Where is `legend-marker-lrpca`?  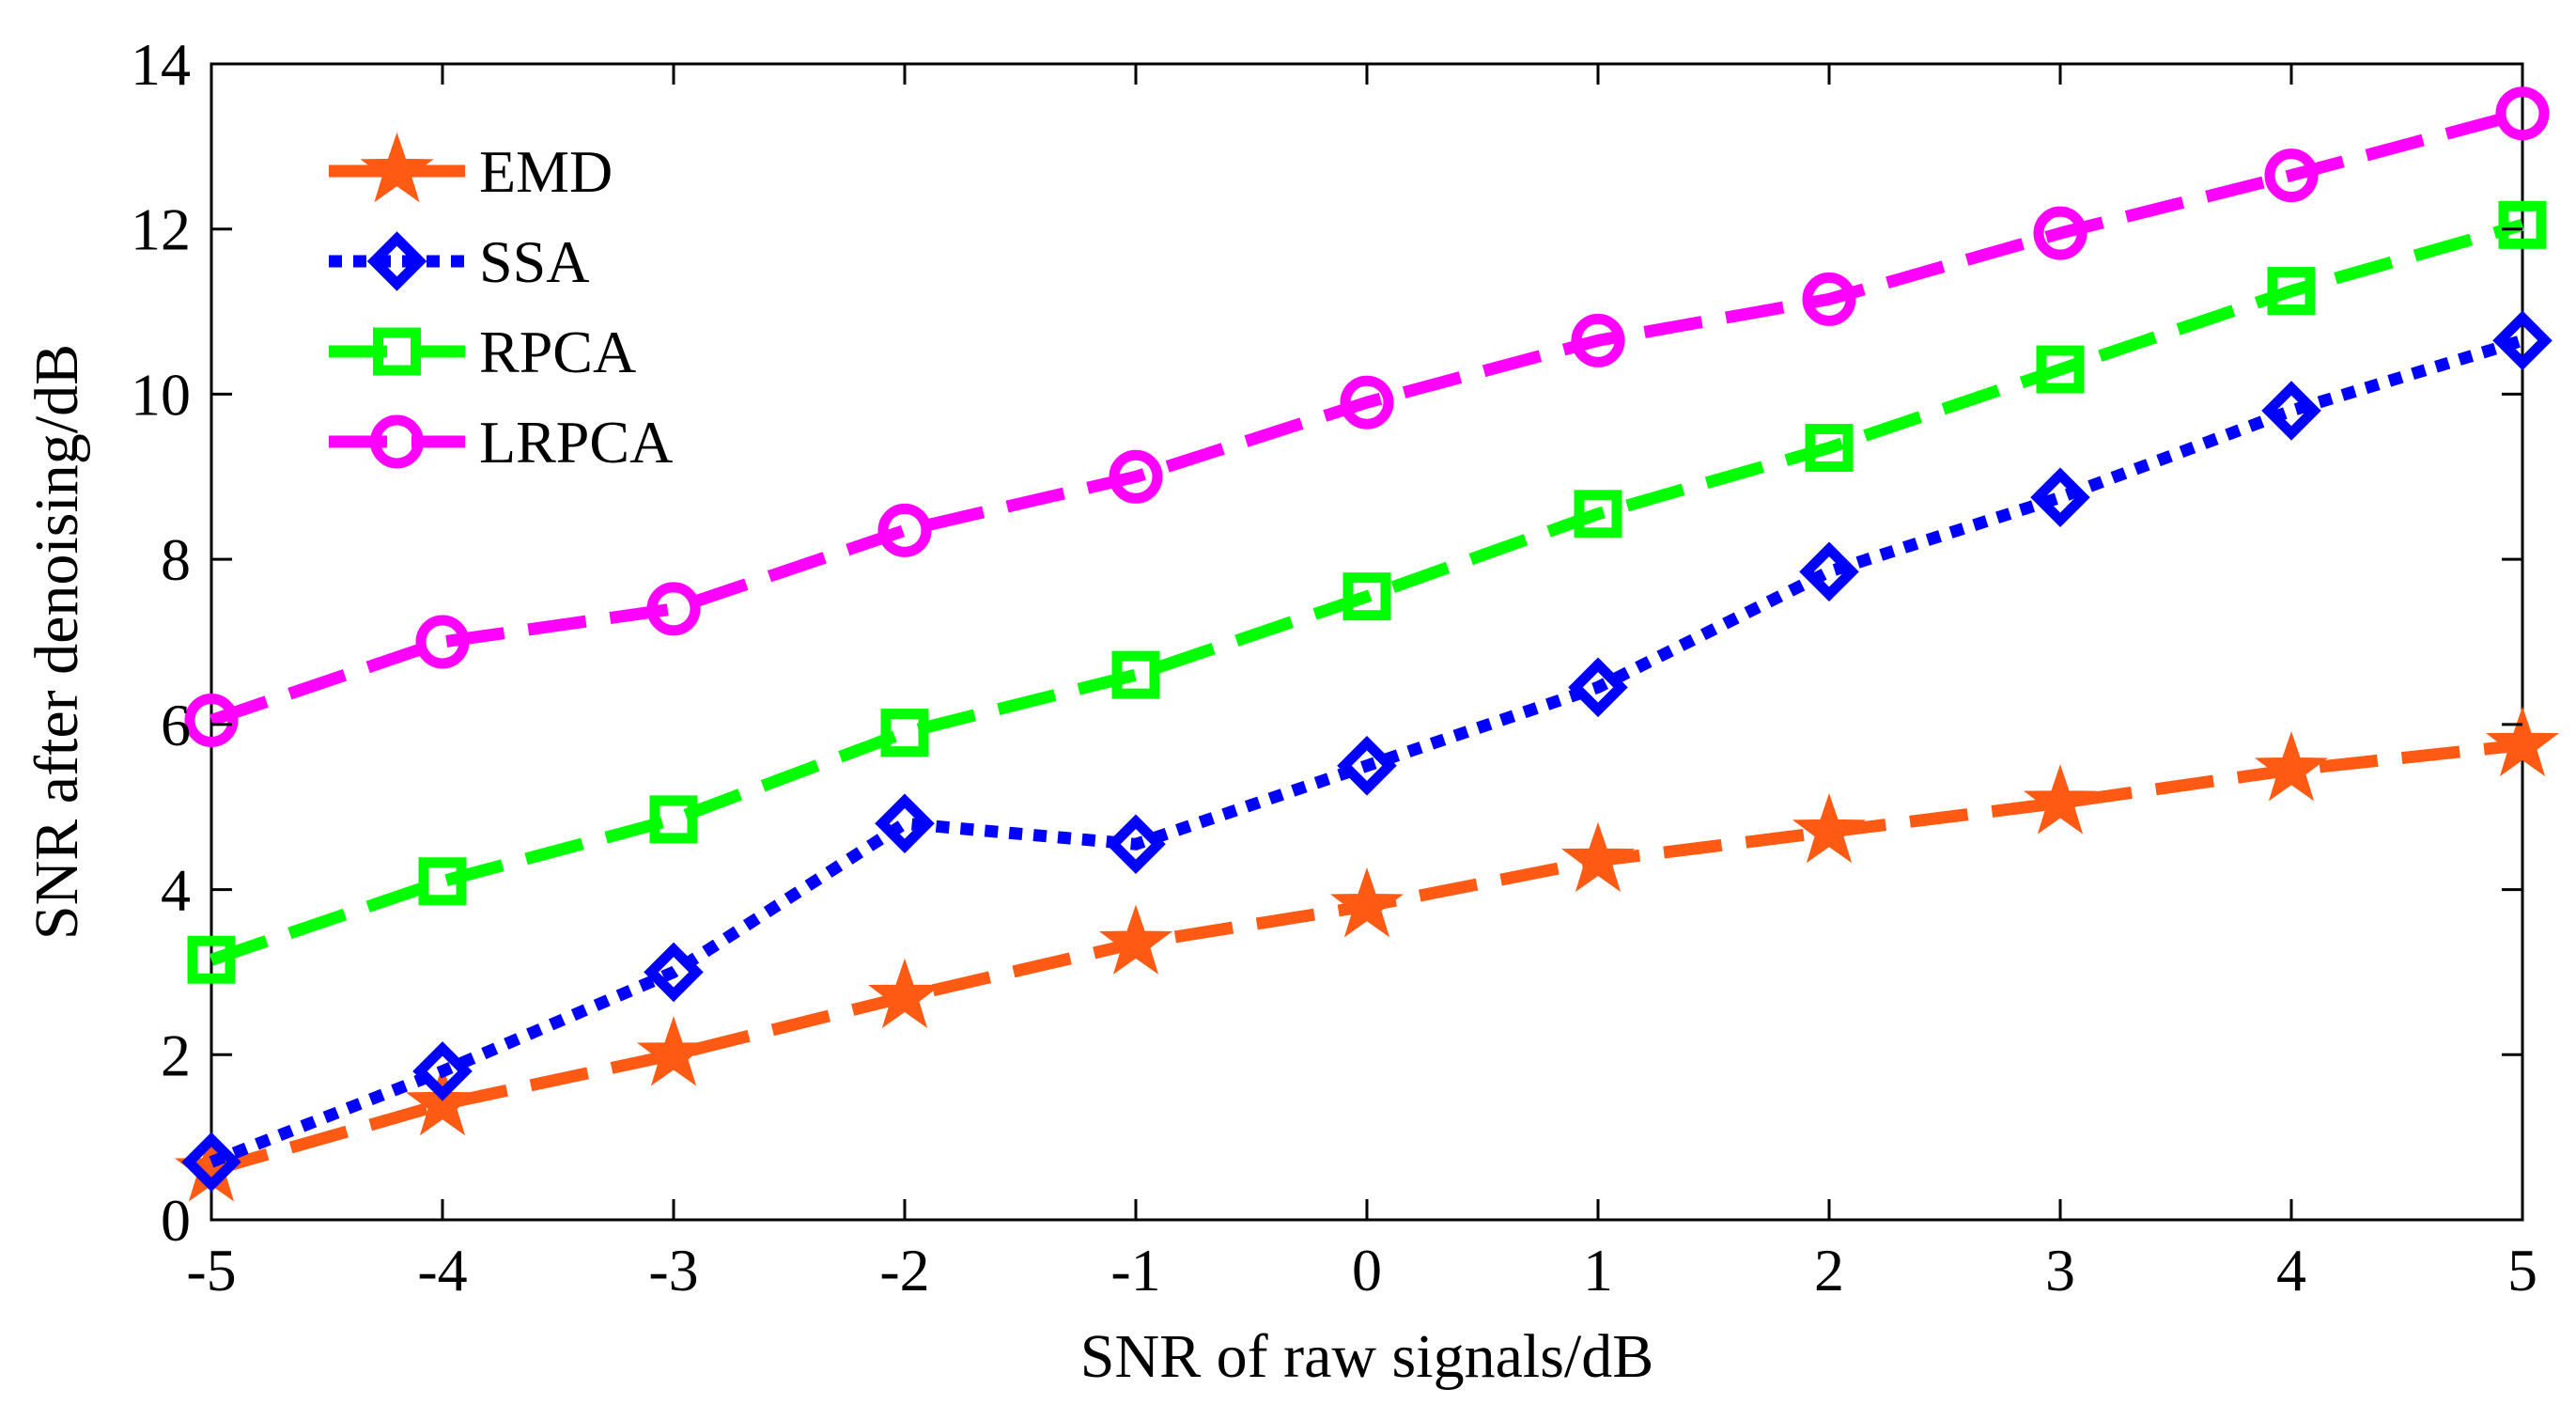 legend-marker-lrpca is located at coordinates (397, 441).